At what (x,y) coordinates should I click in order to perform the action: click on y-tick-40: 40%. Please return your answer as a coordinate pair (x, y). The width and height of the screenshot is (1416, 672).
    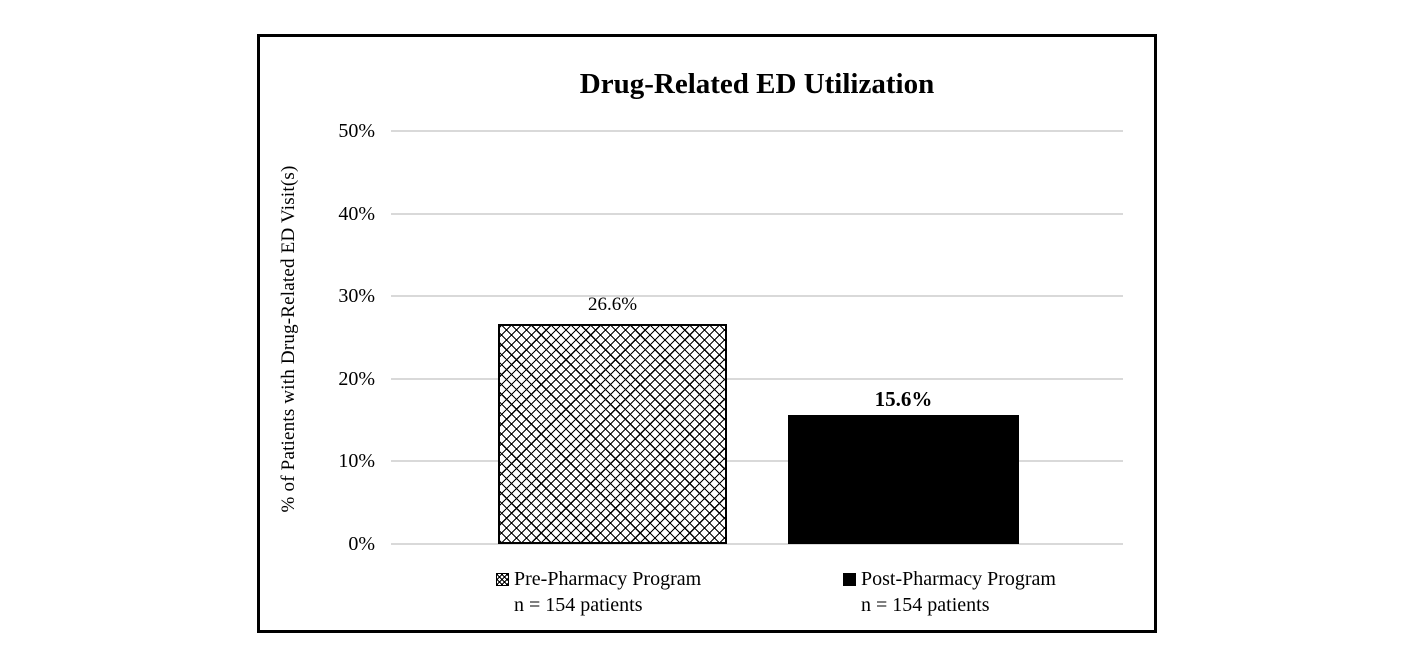
    Looking at the image, I should click on (356, 214).